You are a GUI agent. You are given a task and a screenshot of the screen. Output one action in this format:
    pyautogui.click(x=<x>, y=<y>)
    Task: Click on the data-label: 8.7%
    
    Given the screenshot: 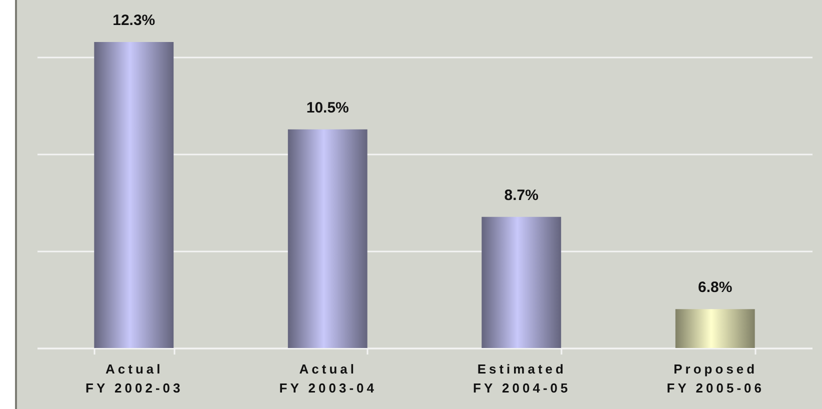 What is the action you would take?
    pyautogui.click(x=521, y=195)
    